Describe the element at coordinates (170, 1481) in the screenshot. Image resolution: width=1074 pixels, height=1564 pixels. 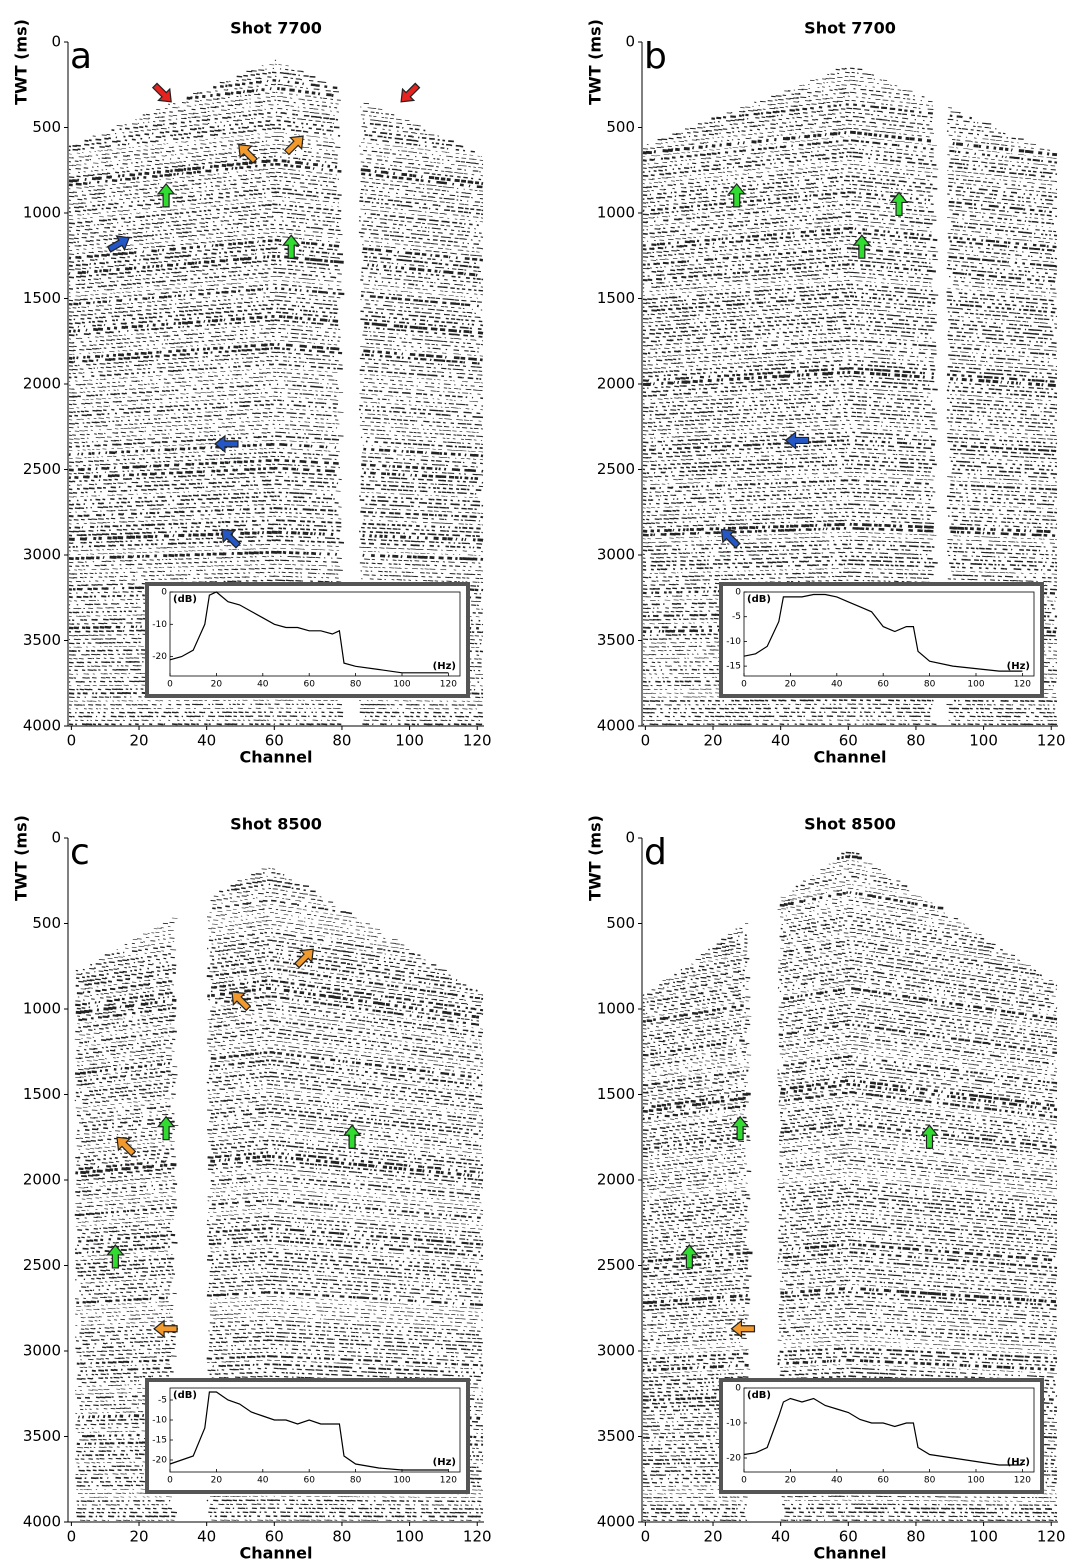
I see `inset-x-tick-label: 0` at that location.